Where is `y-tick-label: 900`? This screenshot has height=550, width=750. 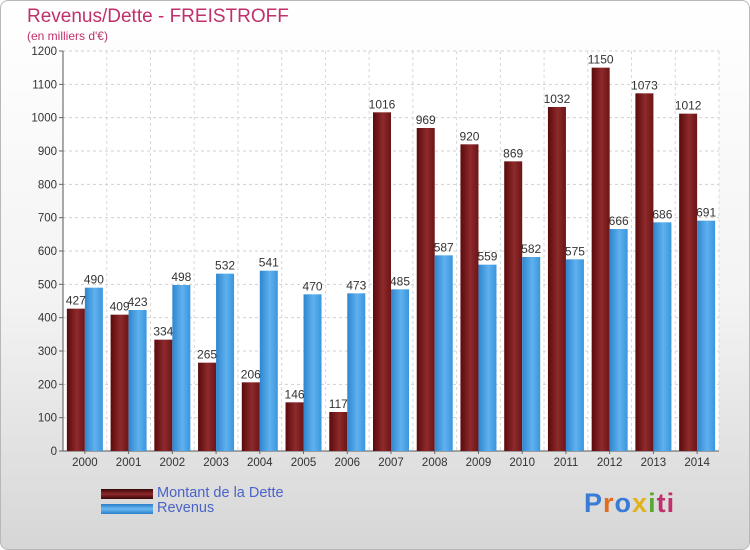 y-tick-label: 900 is located at coordinates (47, 152).